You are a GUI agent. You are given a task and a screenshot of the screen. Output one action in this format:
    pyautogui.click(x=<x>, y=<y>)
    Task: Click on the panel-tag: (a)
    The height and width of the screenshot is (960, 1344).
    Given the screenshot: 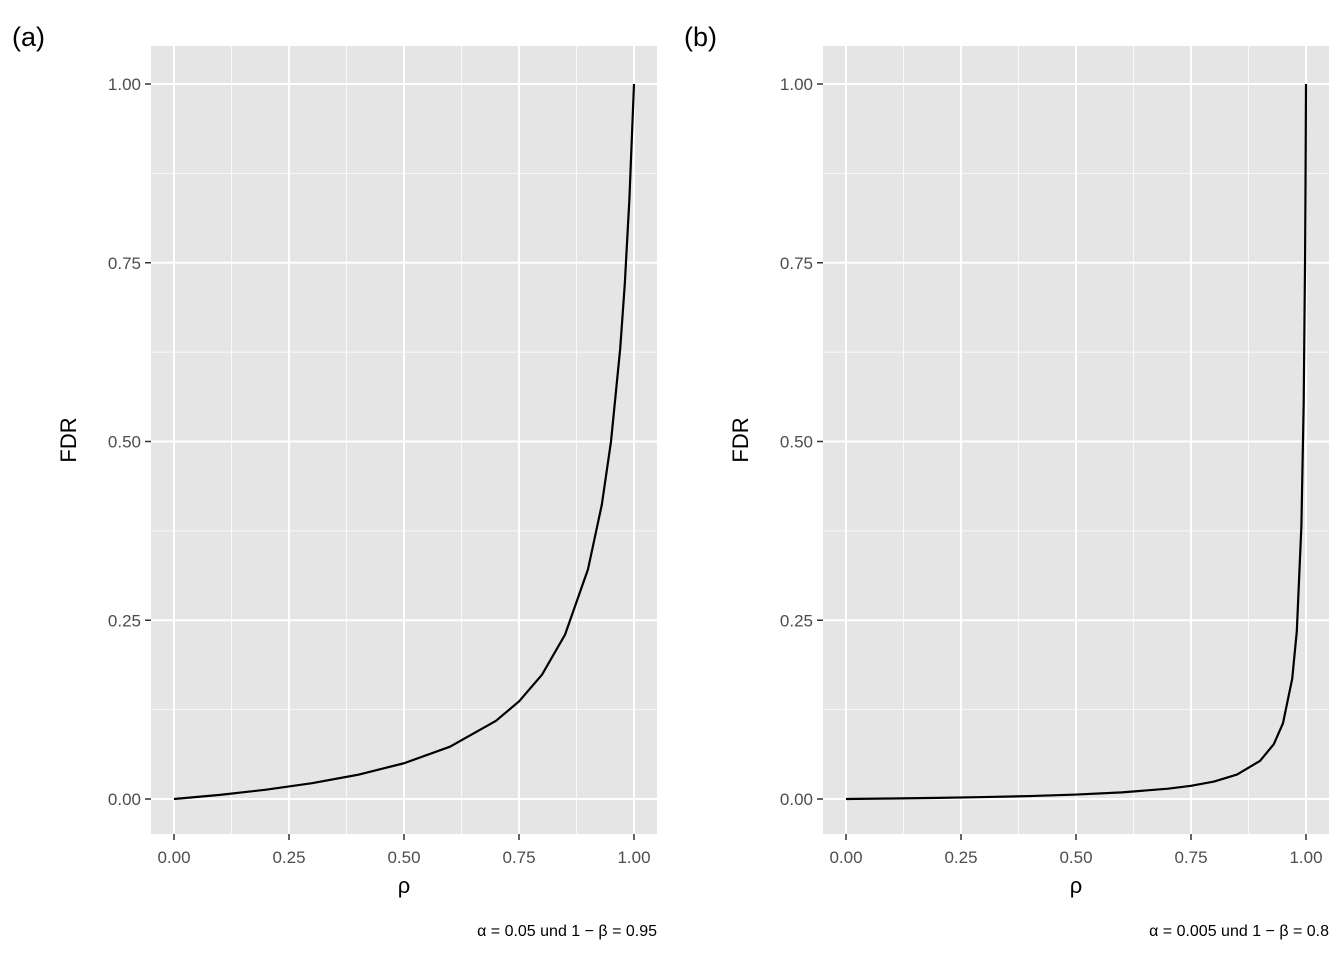 What is the action you would take?
    pyautogui.click(x=28, y=37)
    